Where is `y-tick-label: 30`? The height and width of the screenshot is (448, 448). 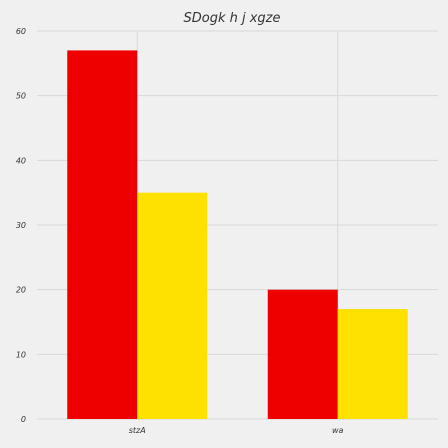
y-tick-label: 30 is located at coordinates (21, 225).